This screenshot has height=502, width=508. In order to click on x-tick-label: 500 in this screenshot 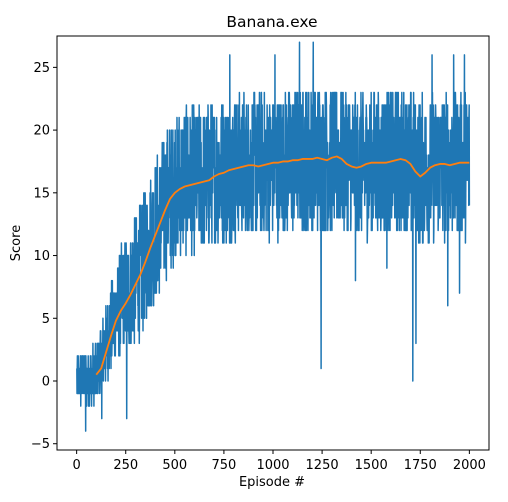, I will do `click(174, 465)`.